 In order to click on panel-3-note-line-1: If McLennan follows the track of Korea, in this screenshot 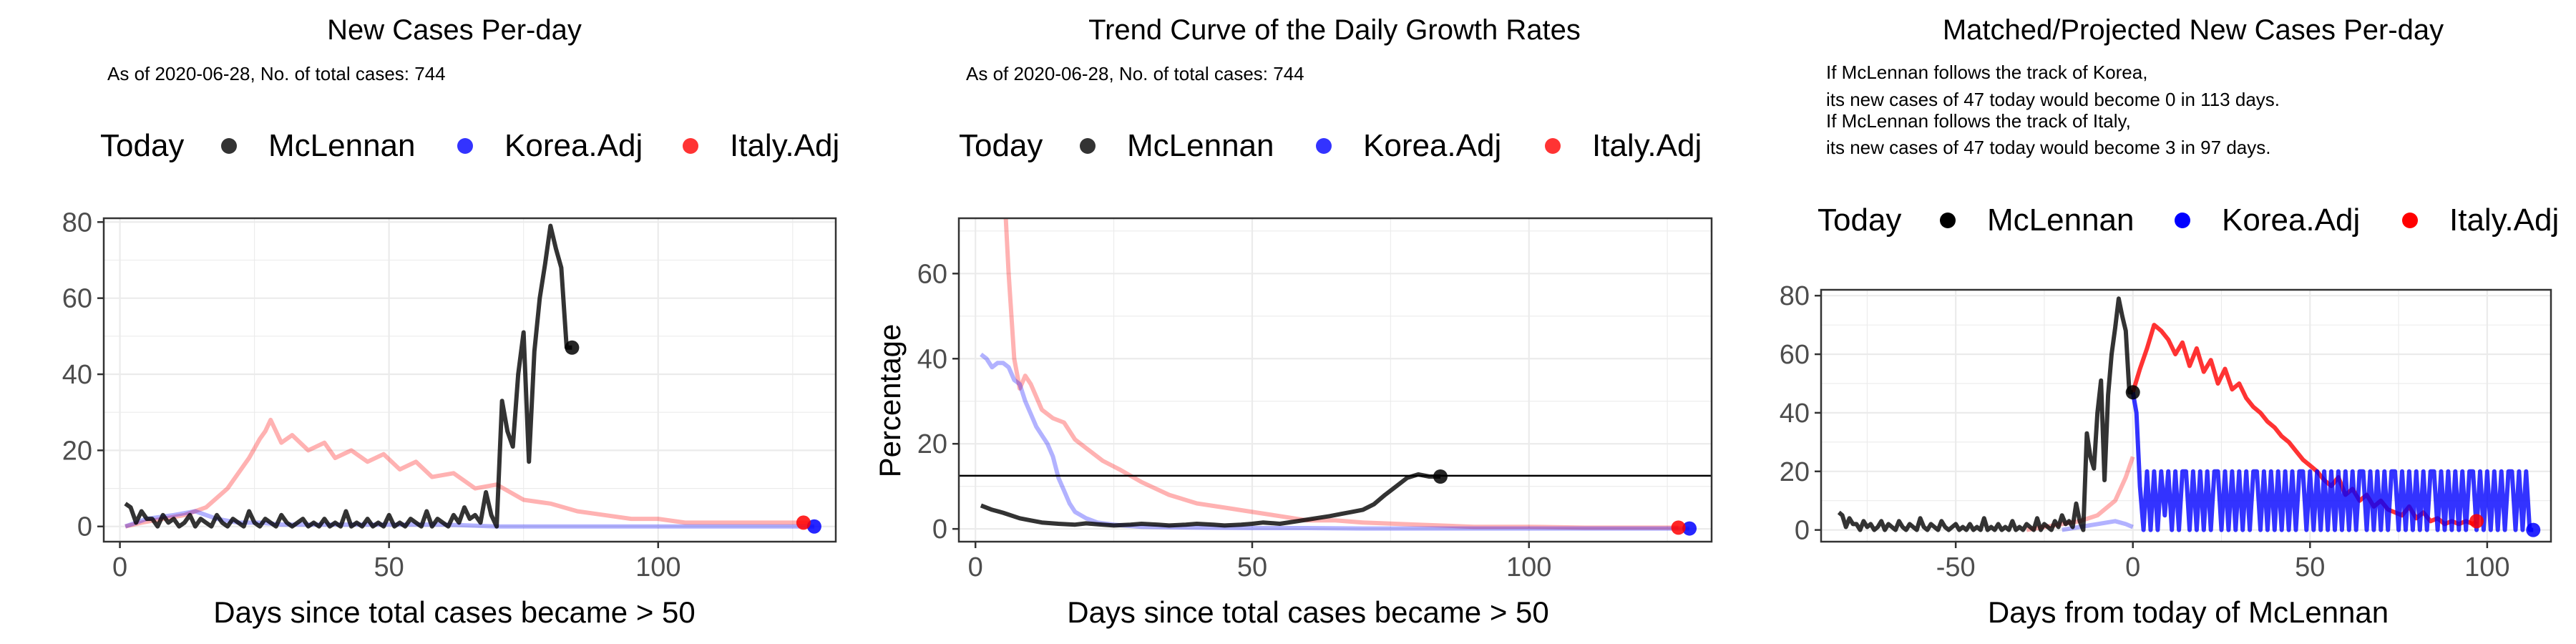, I will do `click(1987, 72)`.